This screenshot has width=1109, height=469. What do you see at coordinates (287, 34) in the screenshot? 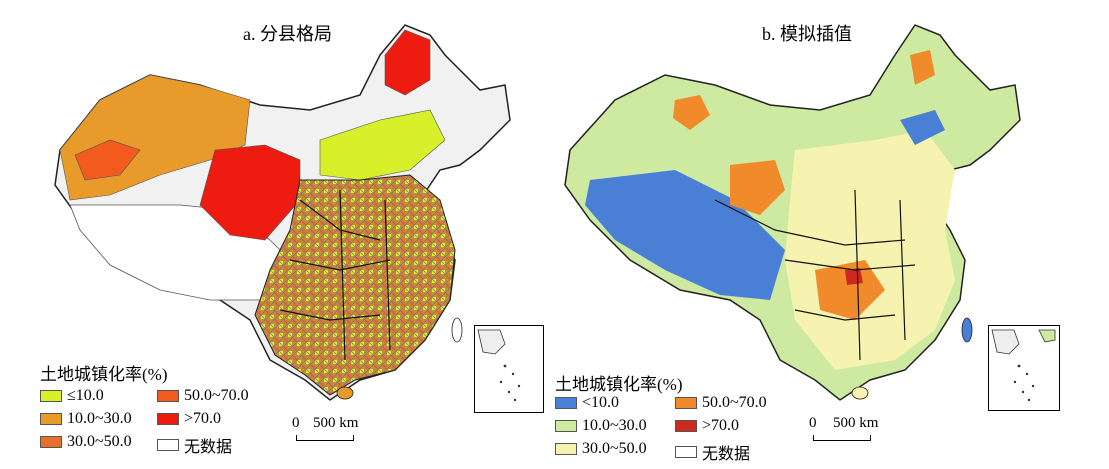
I see `panel-a-title: a. 分县格局` at bounding box center [287, 34].